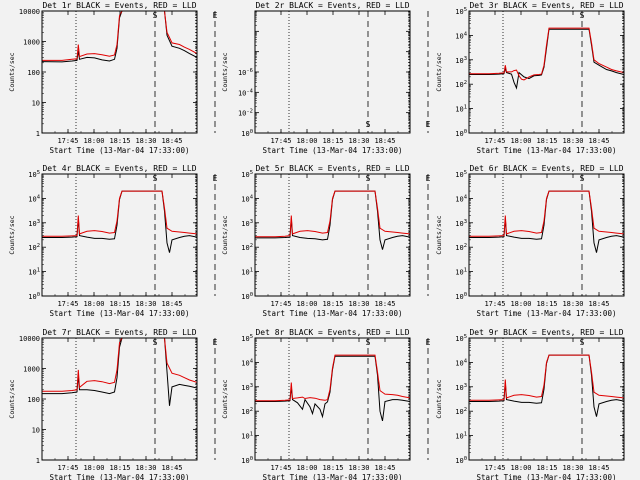  I want to click on panel-title: Det 1r BLACK = Events, RED = LLD, so click(119, 5).